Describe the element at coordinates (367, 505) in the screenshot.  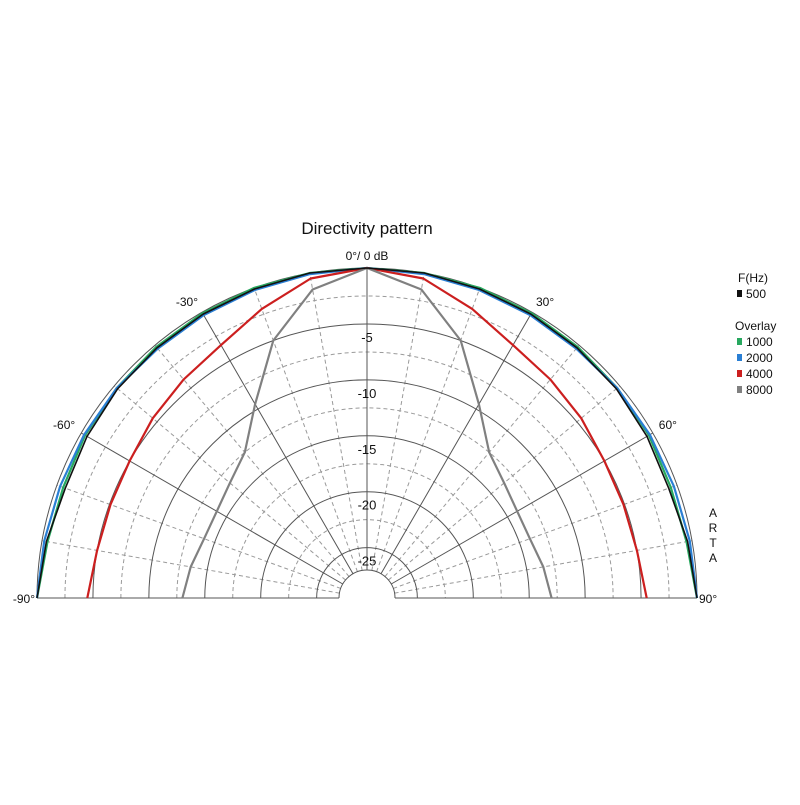
I see `db-tick-label: -20` at that location.